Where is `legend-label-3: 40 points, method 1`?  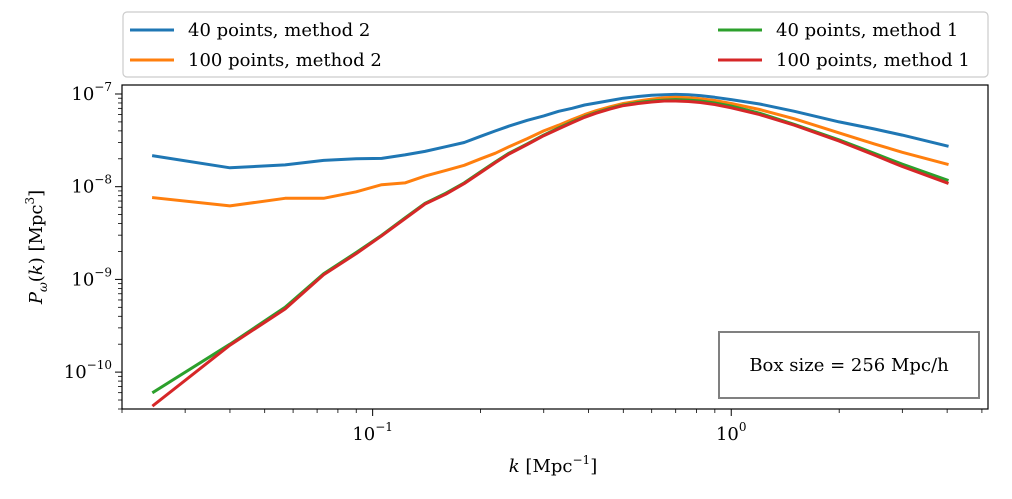 legend-label-3: 40 points, method 1 is located at coordinates (867, 30).